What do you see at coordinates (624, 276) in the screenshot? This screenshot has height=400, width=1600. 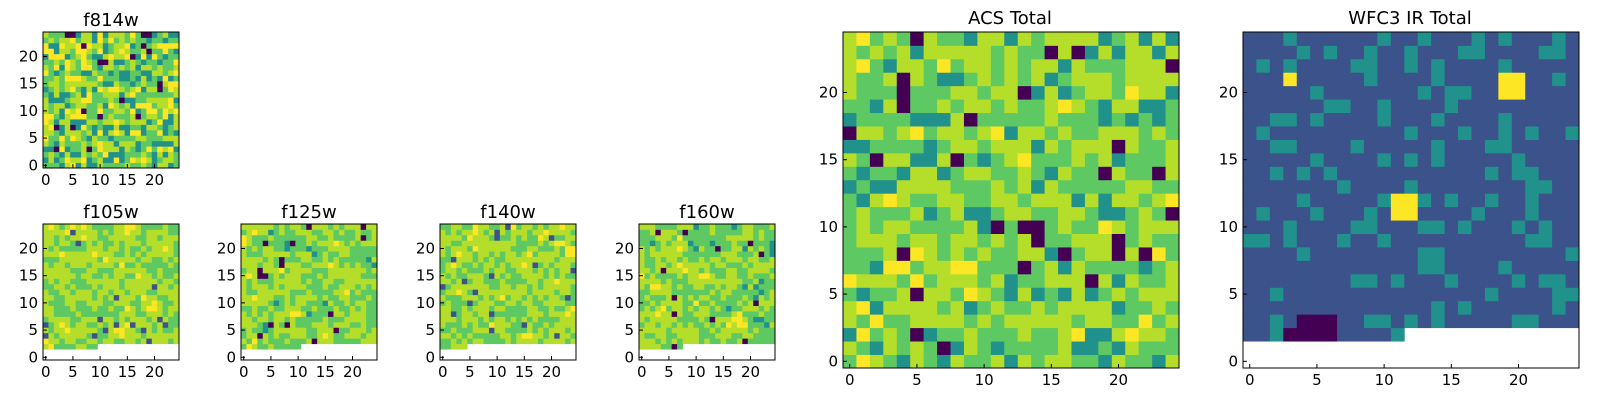 I see `y-tick-label: 15` at bounding box center [624, 276].